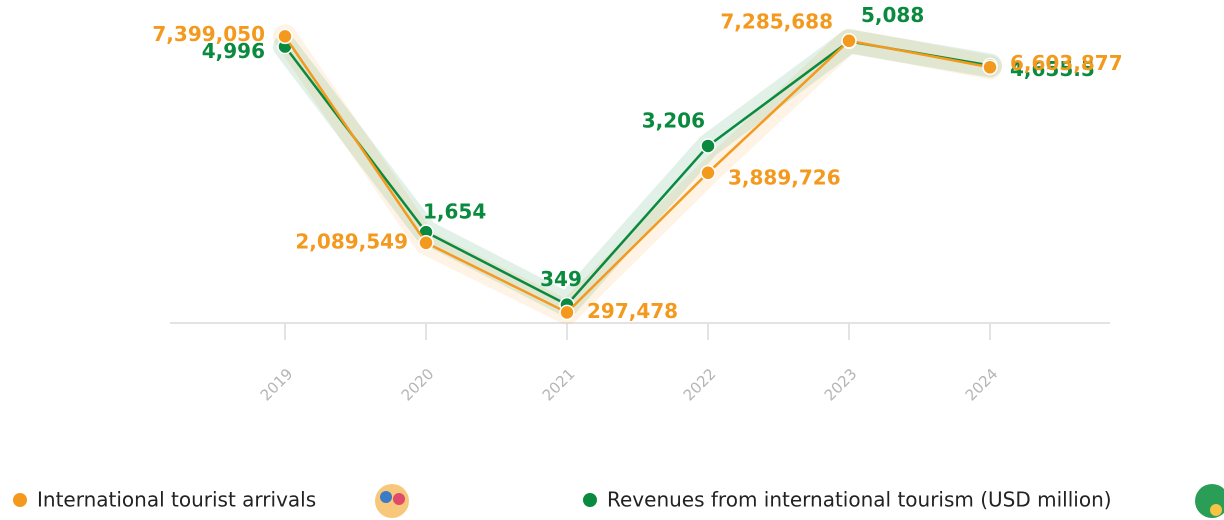  What do you see at coordinates (1209, 501) in the screenshot?
I see `legend-icon-revenues` at bounding box center [1209, 501].